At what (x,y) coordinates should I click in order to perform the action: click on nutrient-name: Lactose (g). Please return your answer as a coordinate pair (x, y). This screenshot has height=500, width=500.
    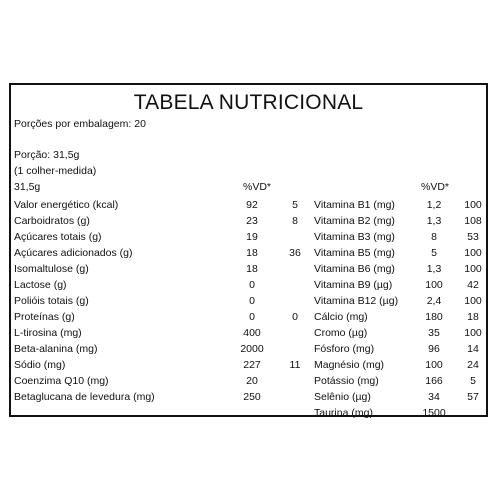
    Looking at the image, I should click on (40, 285).